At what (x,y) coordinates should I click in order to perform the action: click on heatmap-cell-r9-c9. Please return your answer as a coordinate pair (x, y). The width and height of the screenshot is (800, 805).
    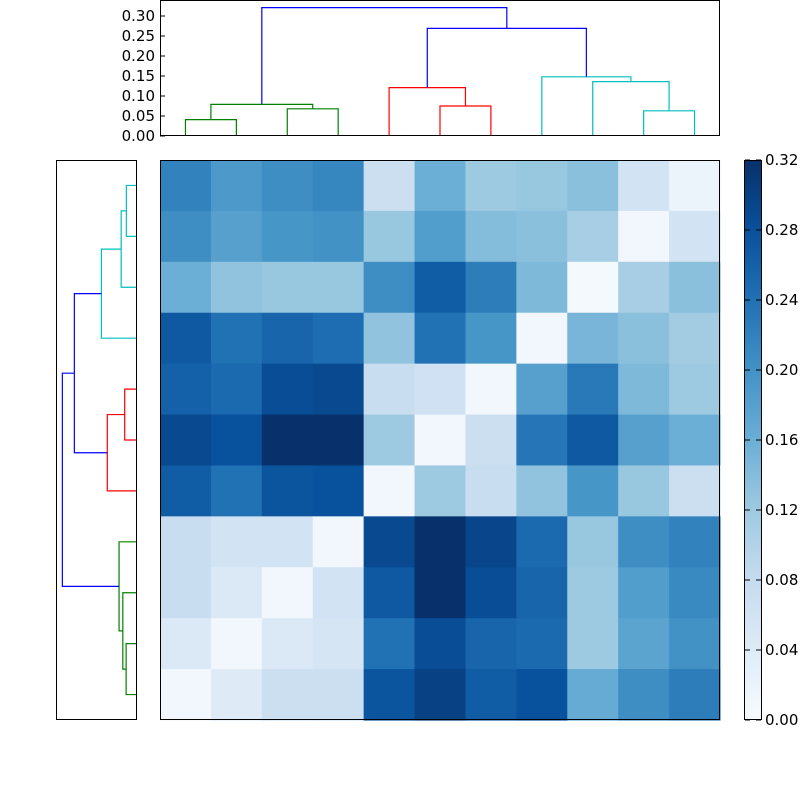
    Looking at the image, I should click on (644, 644).